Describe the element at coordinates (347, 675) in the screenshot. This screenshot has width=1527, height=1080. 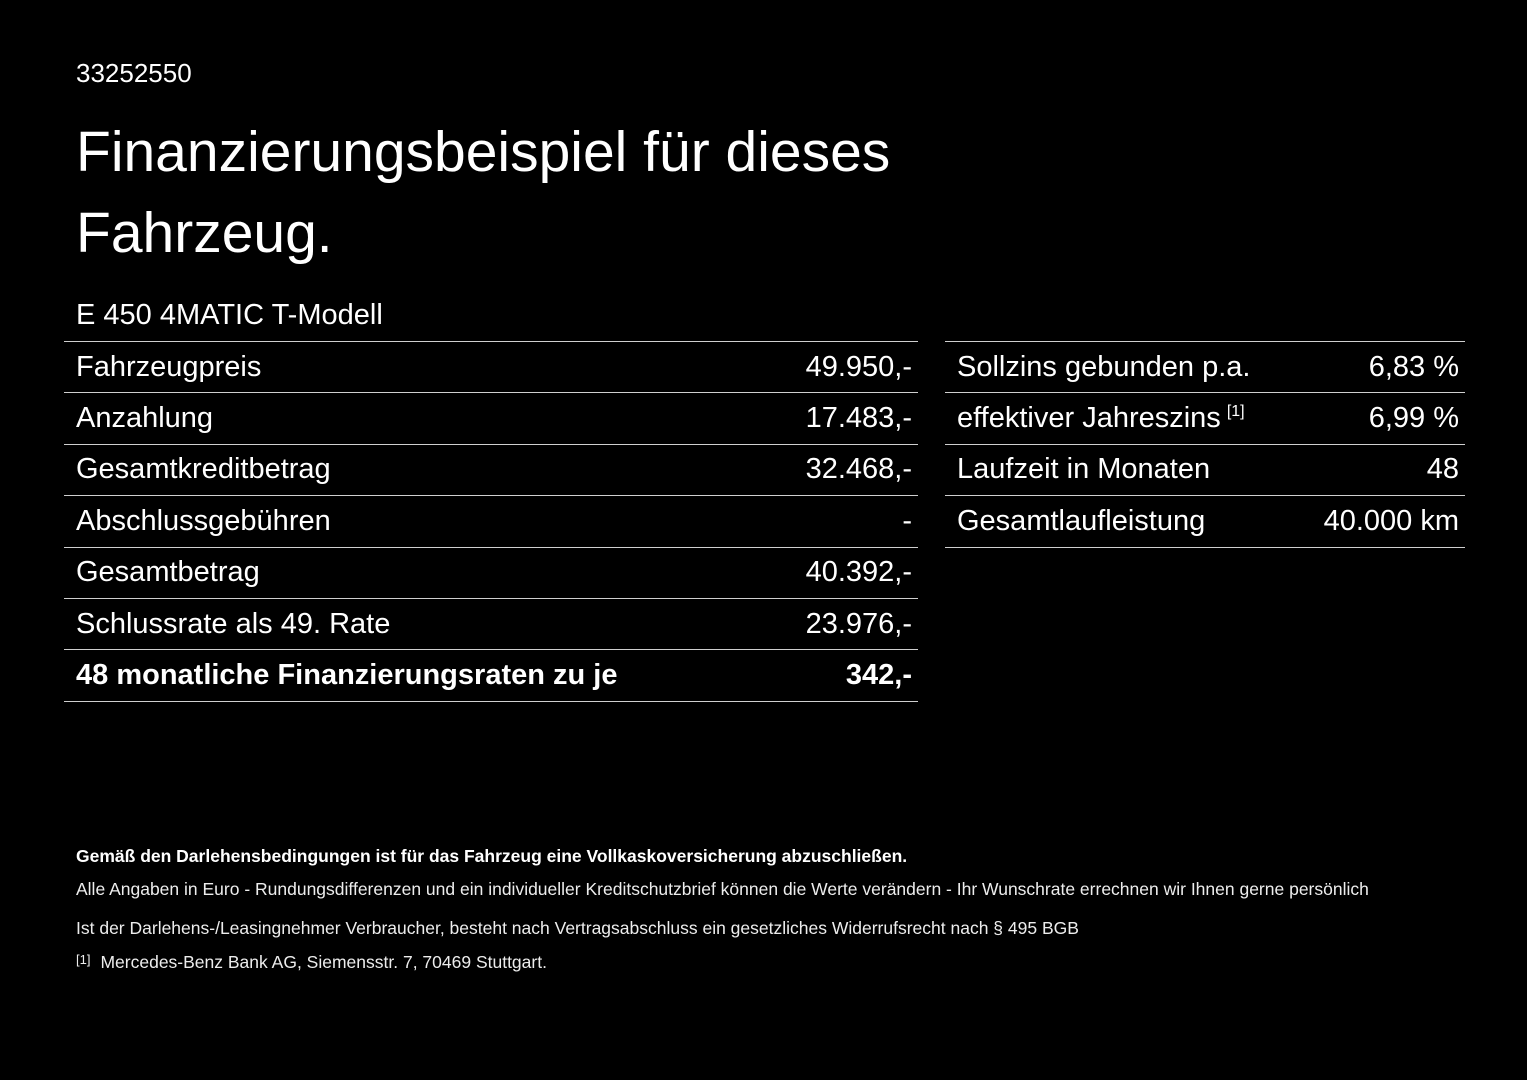
I see `row-label: 48 monatliche Finanzierungsraten zu je` at that location.